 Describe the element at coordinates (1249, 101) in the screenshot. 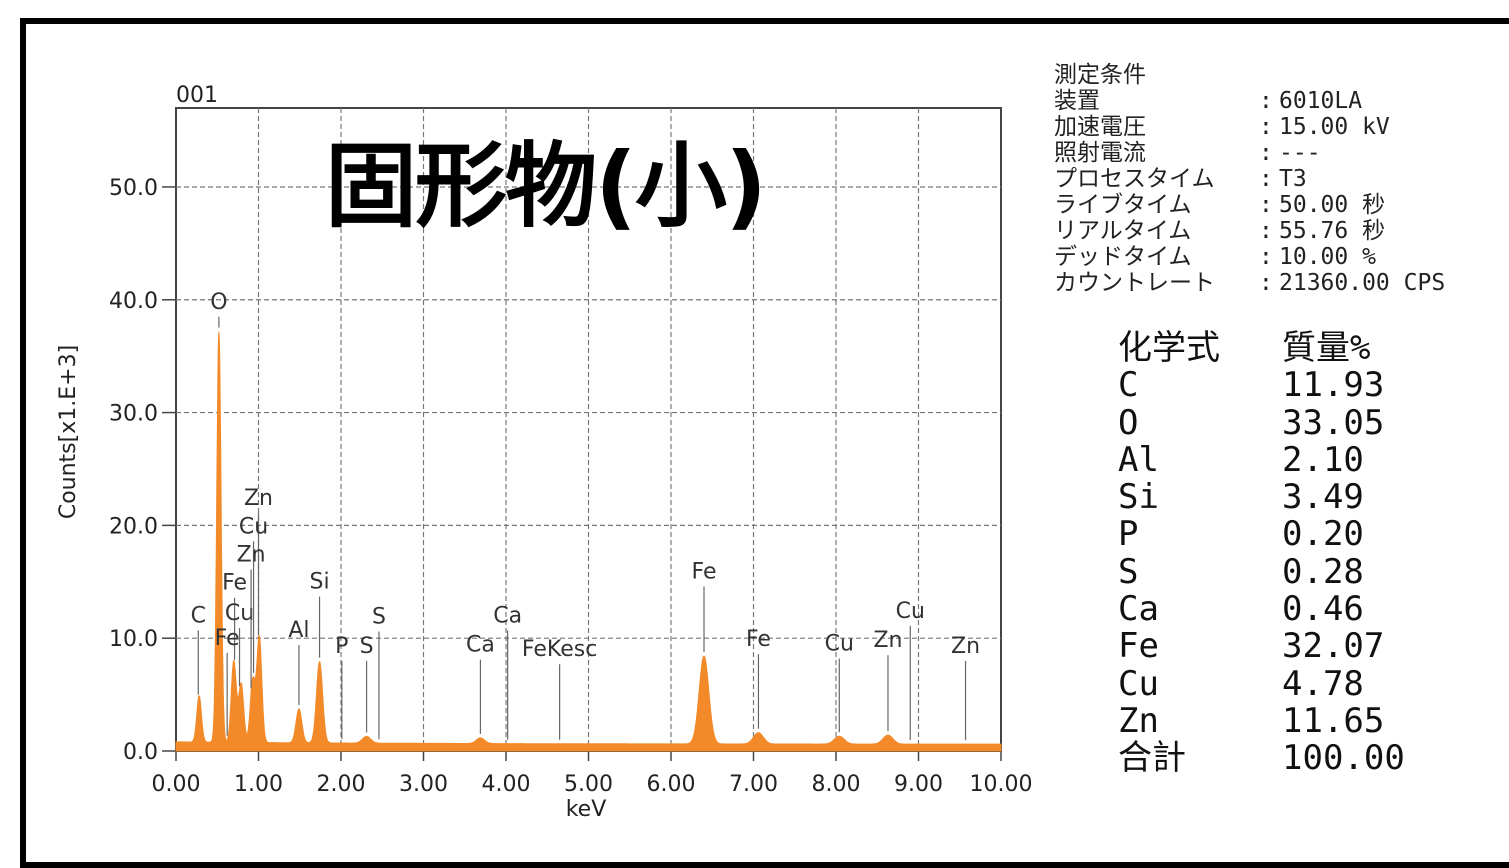

I see `condition-row: 装置:6010LA` at that location.